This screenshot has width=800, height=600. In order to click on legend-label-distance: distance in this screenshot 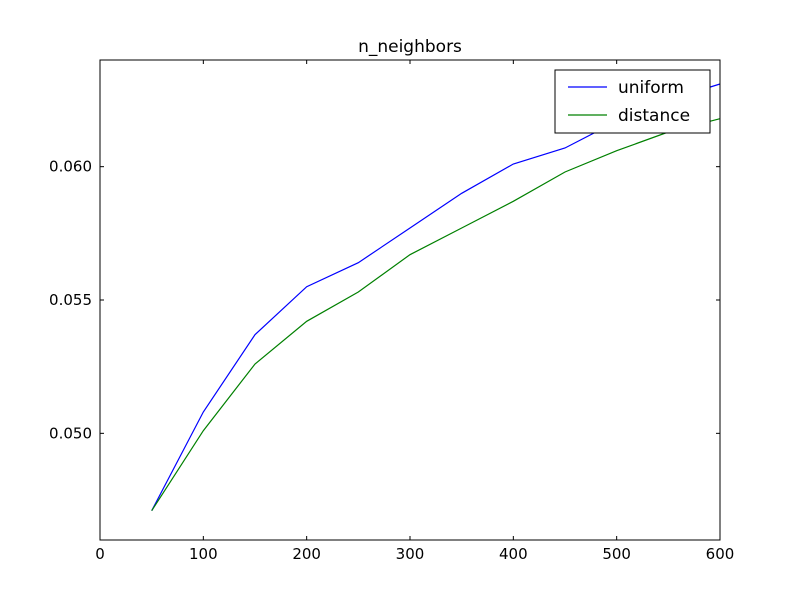, I will do `click(654, 116)`.